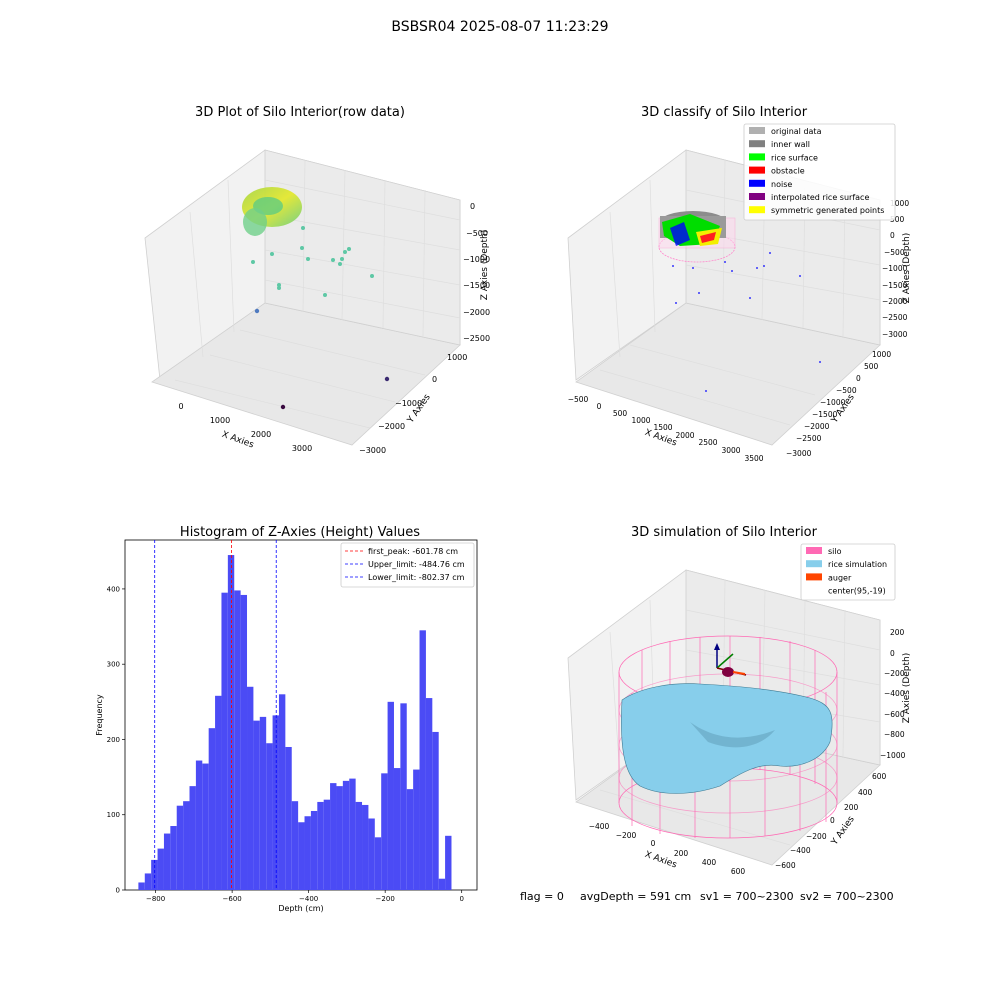 The image size is (1000, 1000). Describe the element at coordinates (895, 268) in the screenshot. I see `classify-ztick: −1000` at that location.